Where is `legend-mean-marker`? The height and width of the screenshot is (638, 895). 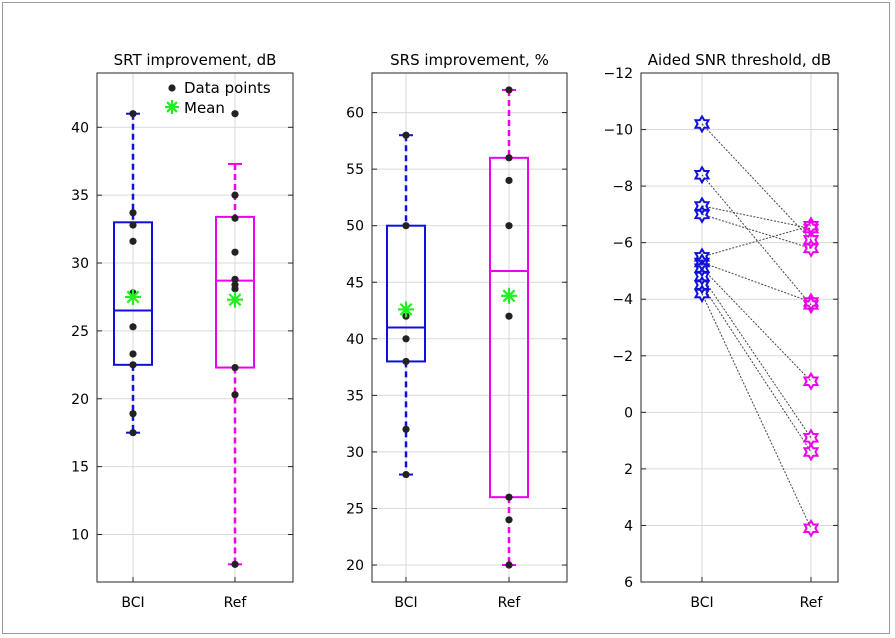
legend-mean-marker is located at coordinates (172, 107).